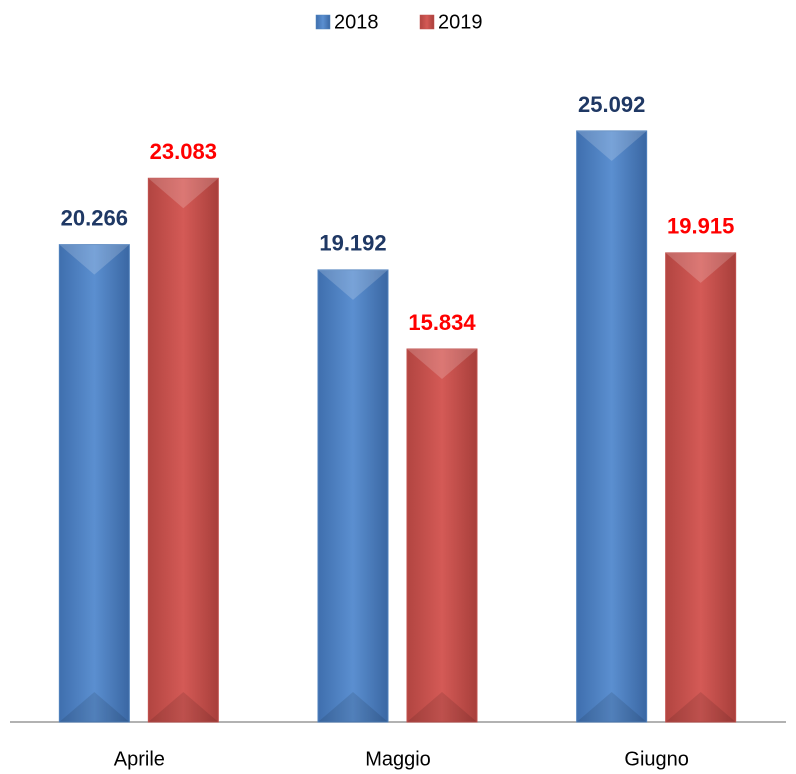  I want to click on x-tick-label: Maggio, so click(398, 759).